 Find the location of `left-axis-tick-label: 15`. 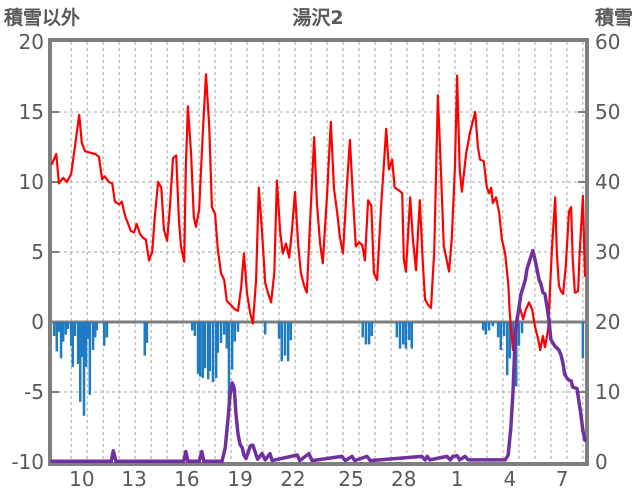

left-axis-tick-label: 15 is located at coordinates (31, 112).